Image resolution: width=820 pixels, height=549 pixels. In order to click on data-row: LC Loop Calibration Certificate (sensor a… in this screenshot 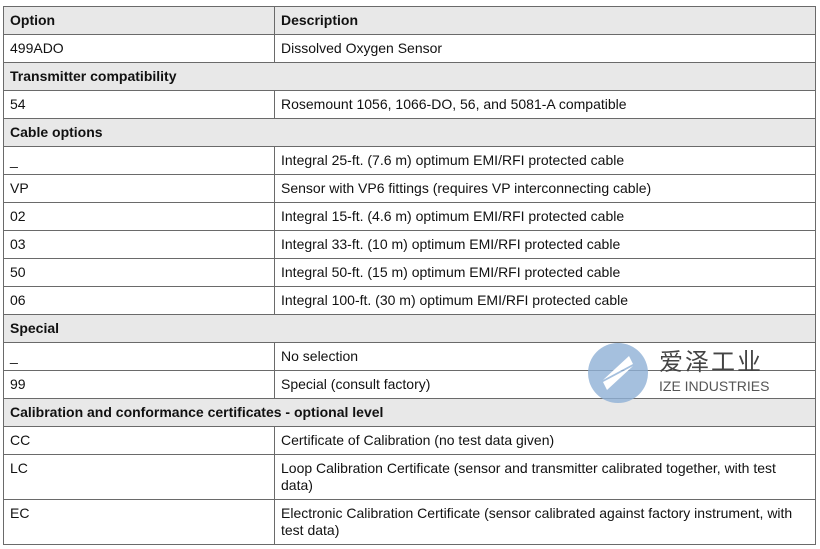, I will do `click(409, 477)`.